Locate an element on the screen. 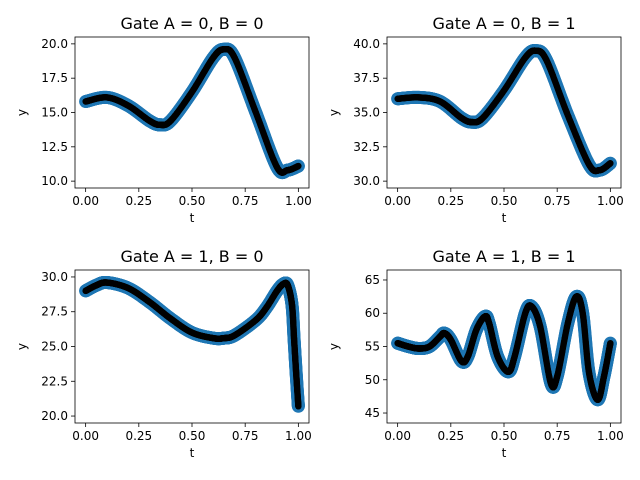  y-tick-label: 25.0 is located at coordinates (54, 347).